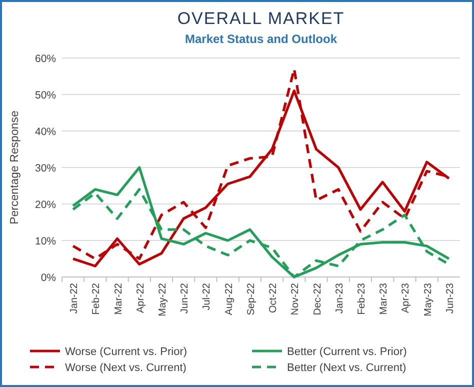  Describe the element at coordinates (74, 298) in the screenshot. I see `x-tick-label: Jan-22` at that location.